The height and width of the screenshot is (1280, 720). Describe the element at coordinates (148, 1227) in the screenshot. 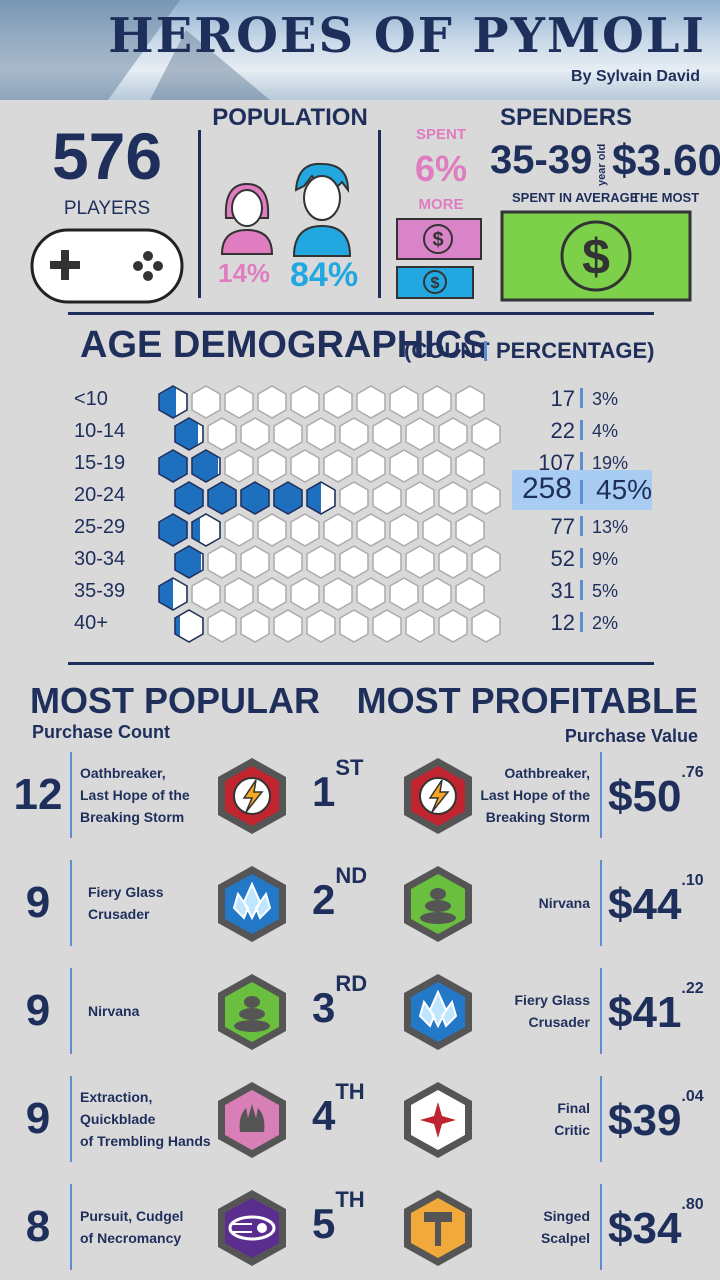

I see `popular-item-name: Pursuit, Cudgel of Necromancy` at that location.